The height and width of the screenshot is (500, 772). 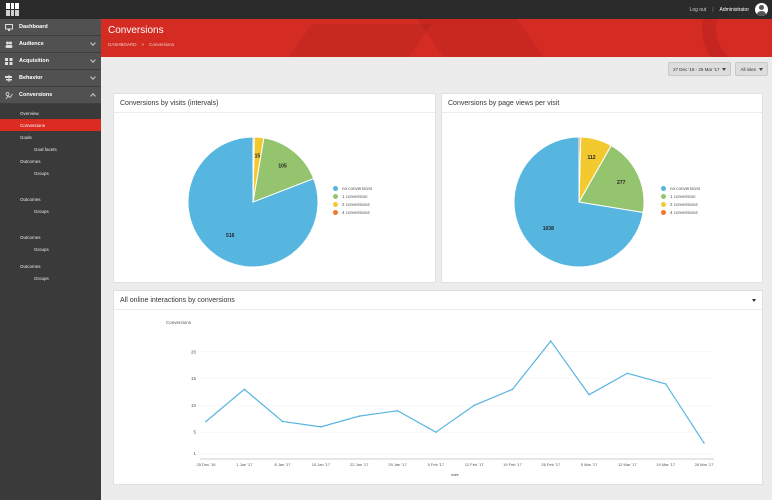 I want to click on nav-behavior: Behavior, so click(x=50, y=78).